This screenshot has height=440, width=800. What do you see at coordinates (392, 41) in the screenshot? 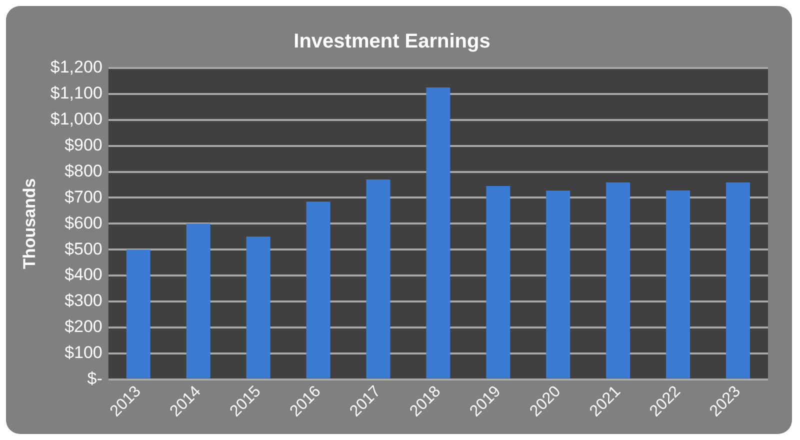
I see `chart-title: Investment Earnings` at bounding box center [392, 41].